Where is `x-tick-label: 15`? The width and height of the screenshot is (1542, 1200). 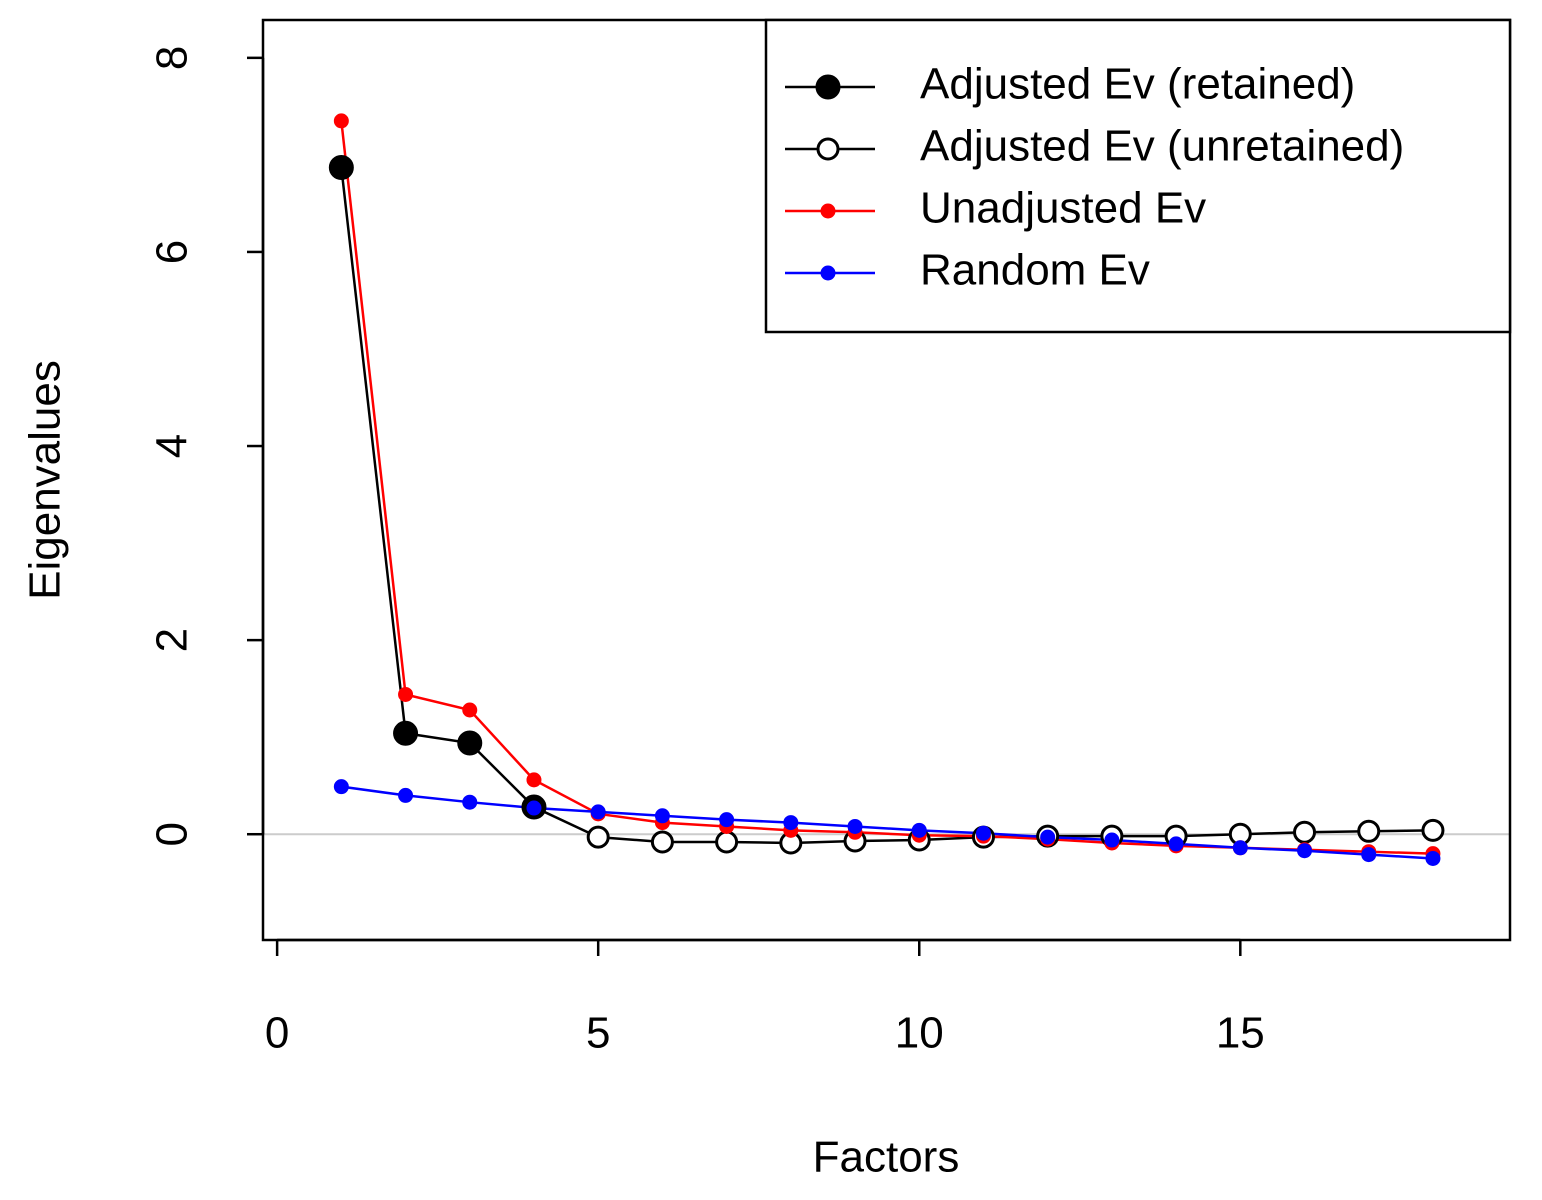 x-tick-label: 15 is located at coordinates (1240, 1033).